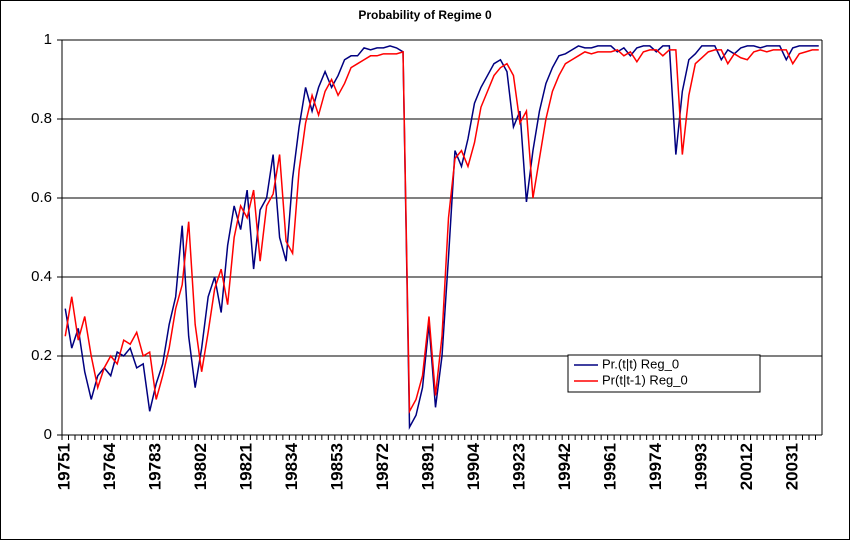 The image size is (850, 540). I want to click on x-tick-label: 20012, so click(746, 466).